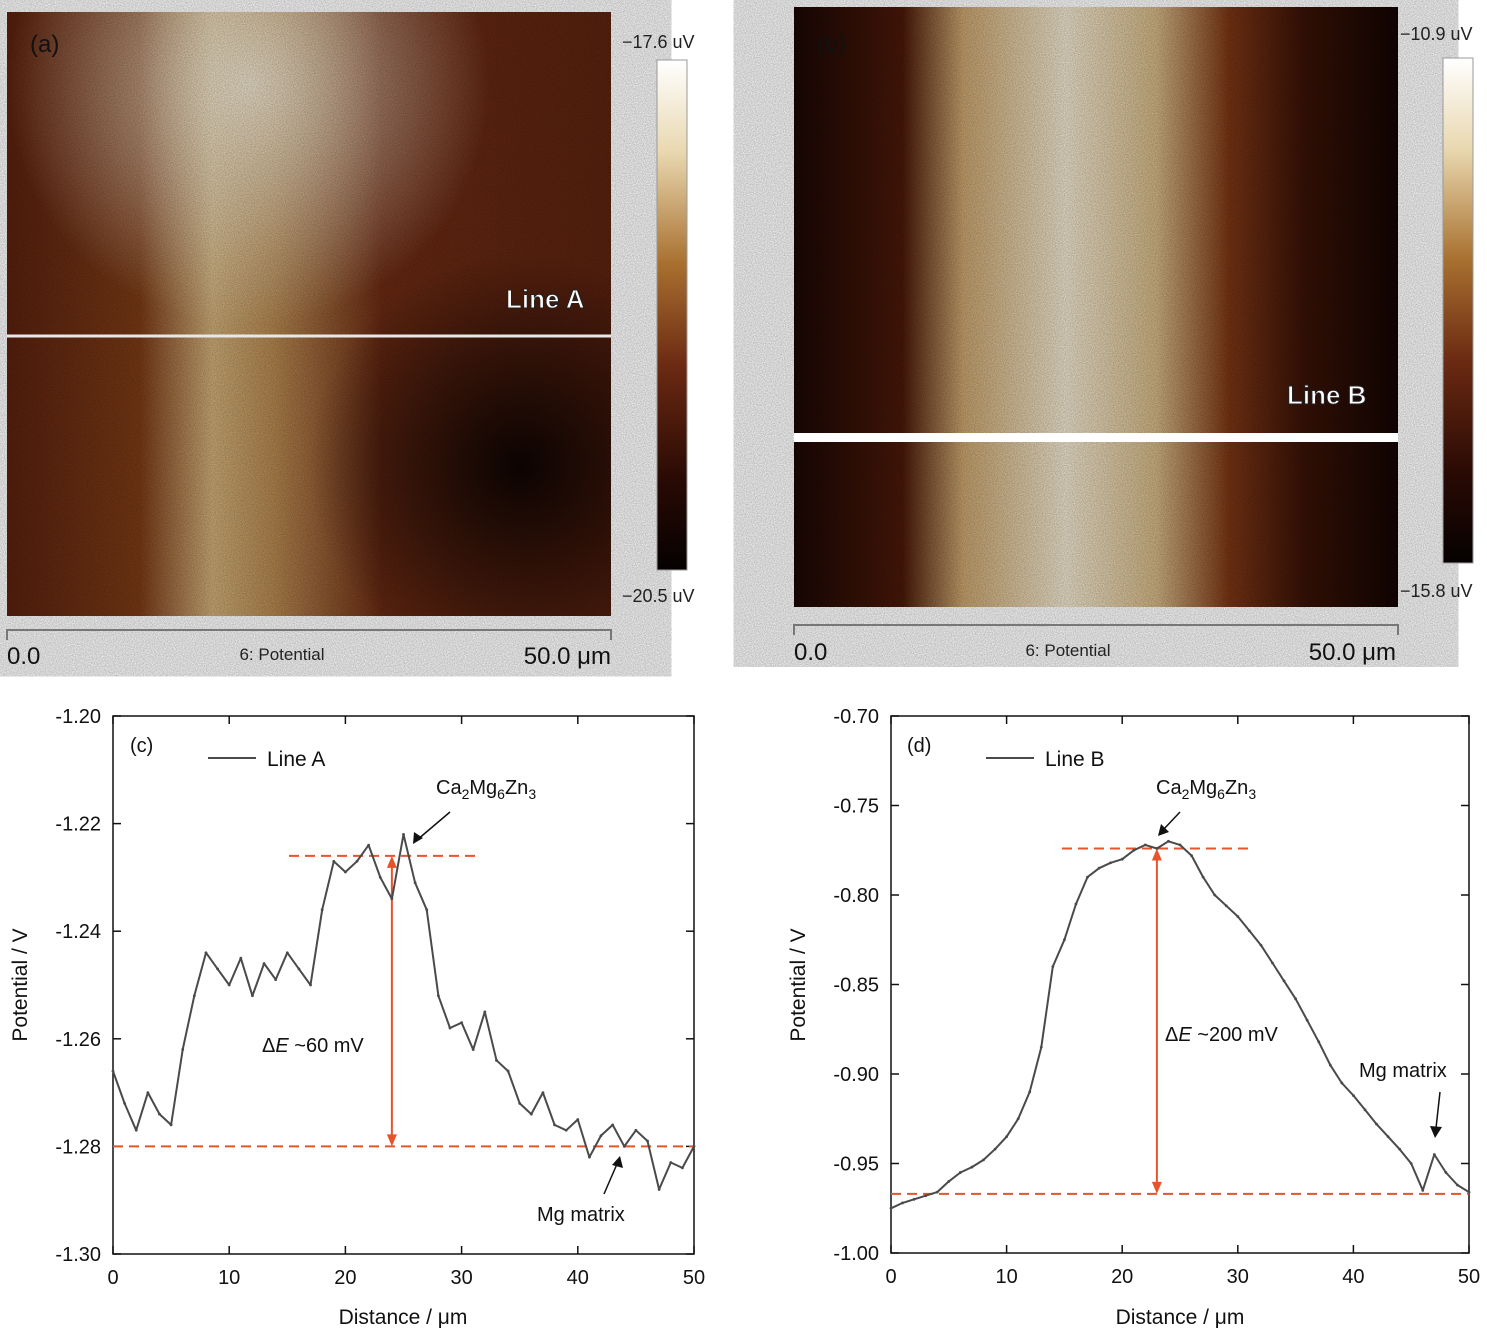 The width and height of the screenshot is (1487, 1339). Describe the element at coordinates (856, 717) in the screenshot. I see `y-tick-label-d: -0.70` at that location.